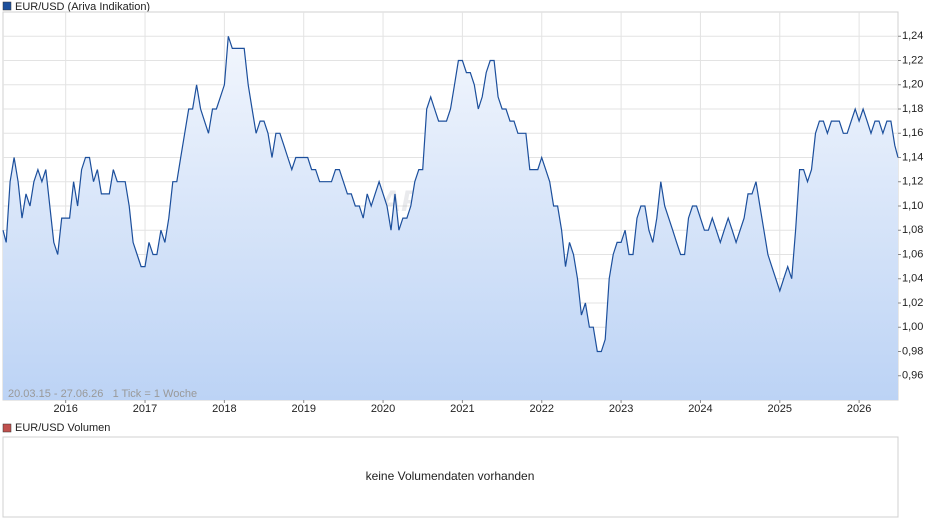 The width and height of the screenshot is (940, 526). I want to click on x-tick-label: 2019, so click(303, 409).